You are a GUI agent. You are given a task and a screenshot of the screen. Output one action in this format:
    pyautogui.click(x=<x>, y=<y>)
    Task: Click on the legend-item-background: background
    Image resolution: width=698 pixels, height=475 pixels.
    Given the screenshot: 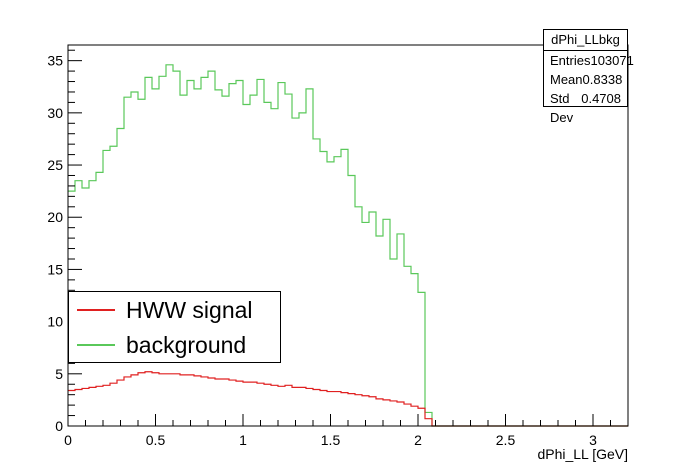 What is the action you would take?
    pyautogui.click(x=157, y=345)
    